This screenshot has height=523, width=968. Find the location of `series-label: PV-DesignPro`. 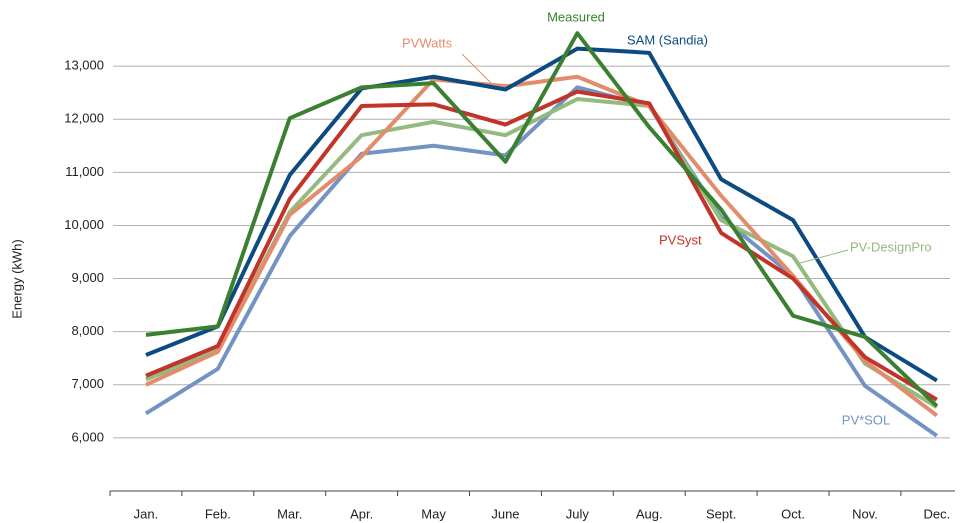

series-label: PV-DesignPro is located at coordinates (891, 246).